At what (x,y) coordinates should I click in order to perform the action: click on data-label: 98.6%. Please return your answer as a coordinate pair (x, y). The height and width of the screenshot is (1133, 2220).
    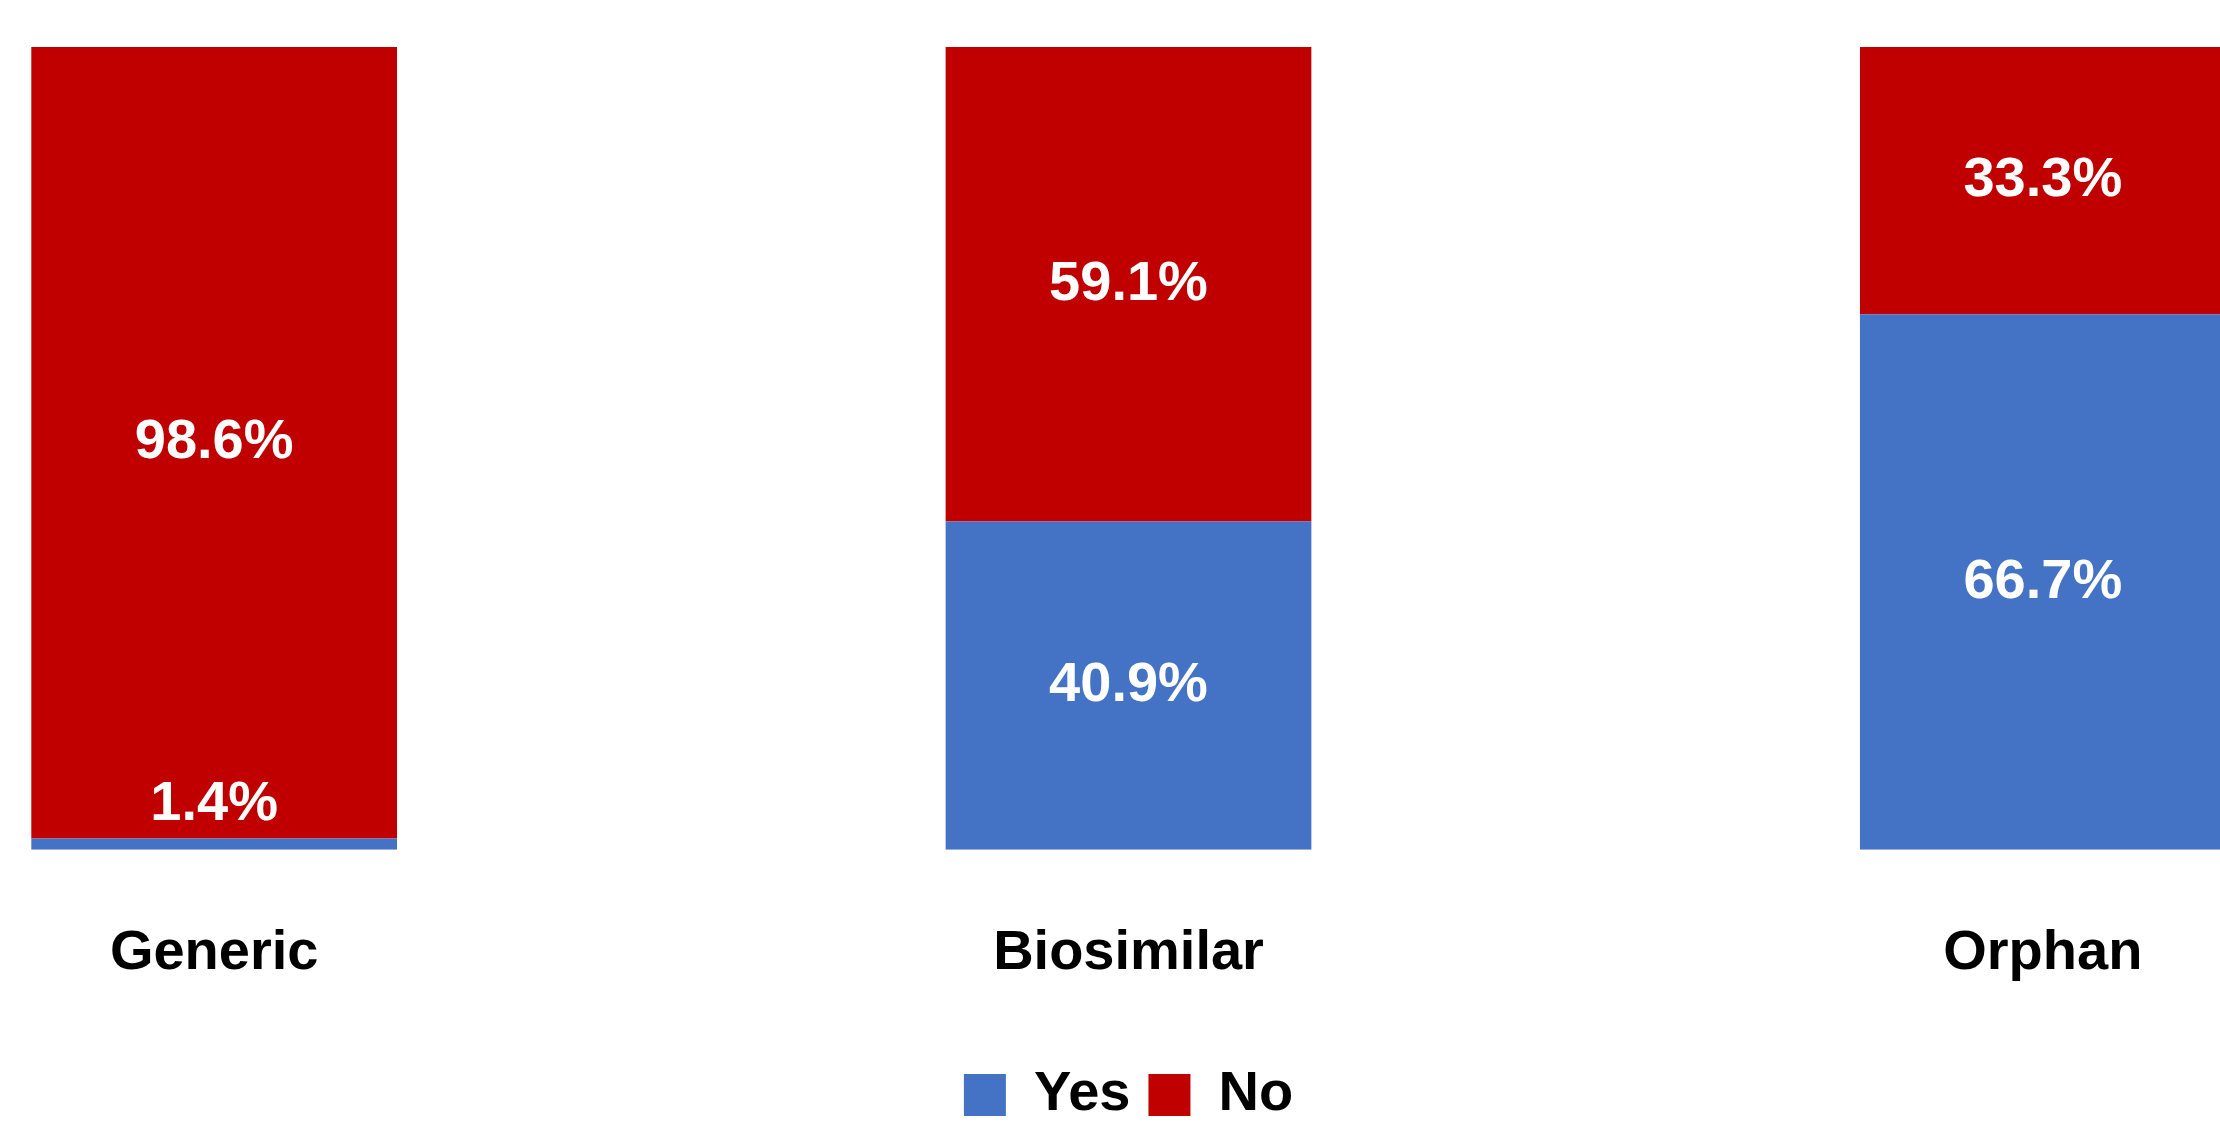
    Looking at the image, I should click on (214, 439).